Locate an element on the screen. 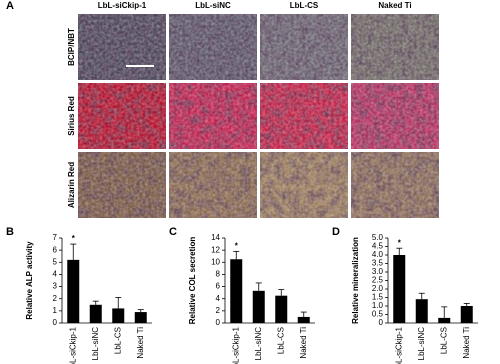 The image size is (500, 364). y-tick-label: 5 is located at coordinates (55, 261).